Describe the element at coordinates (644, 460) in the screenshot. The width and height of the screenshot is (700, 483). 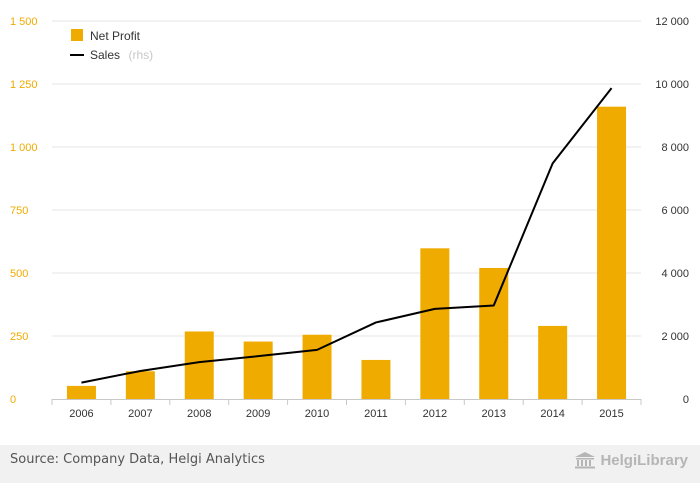
I see `brand-name: HelgiLibrary` at that location.